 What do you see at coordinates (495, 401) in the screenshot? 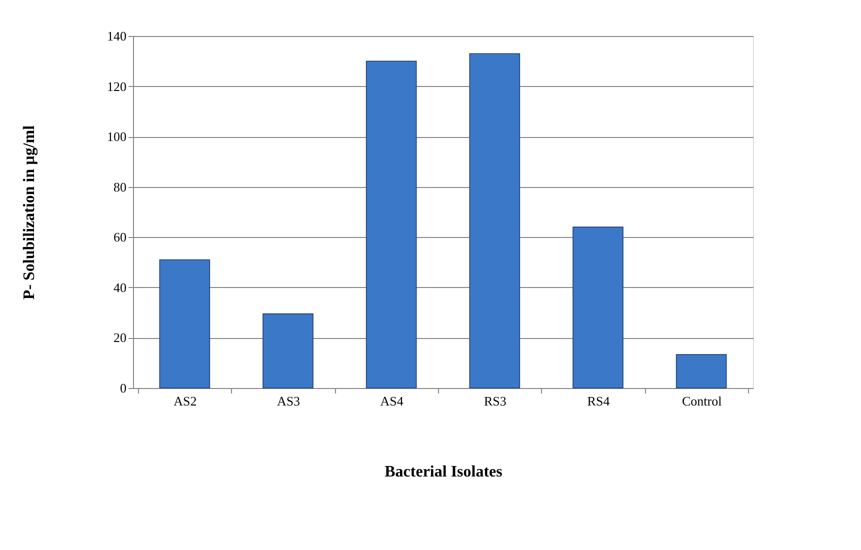
I see `x-tick-label: RS3` at bounding box center [495, 401].